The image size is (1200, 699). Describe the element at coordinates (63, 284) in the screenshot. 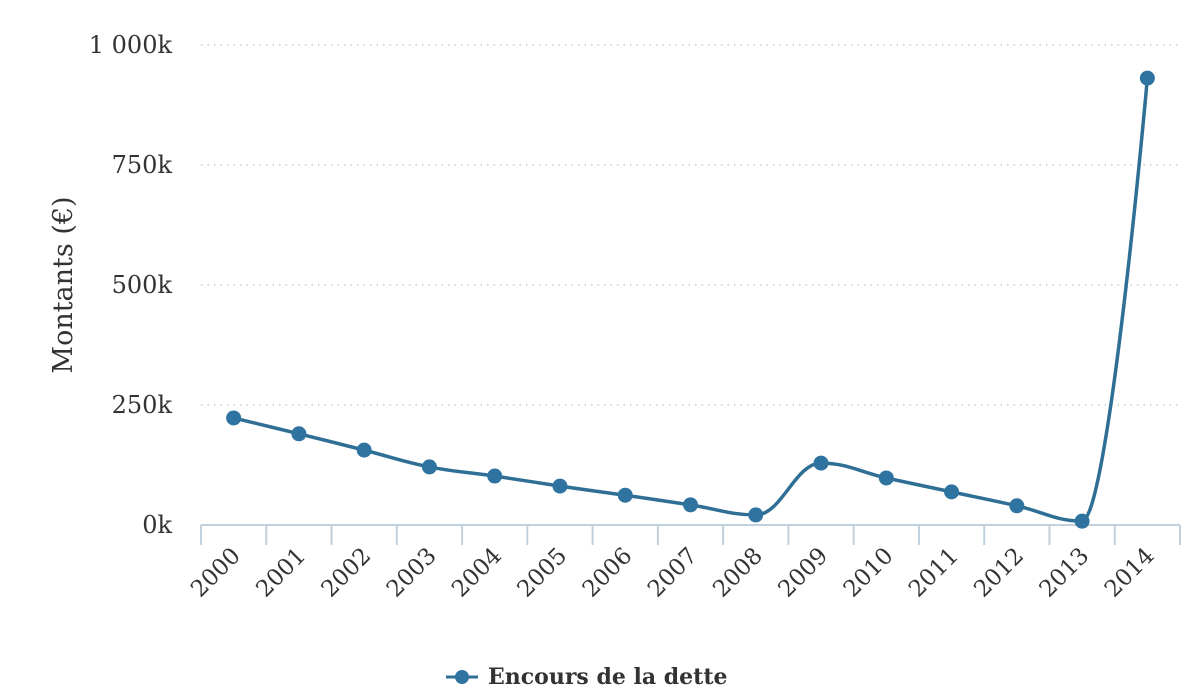

I see `y-axis-label: Montants (€)` at that location.